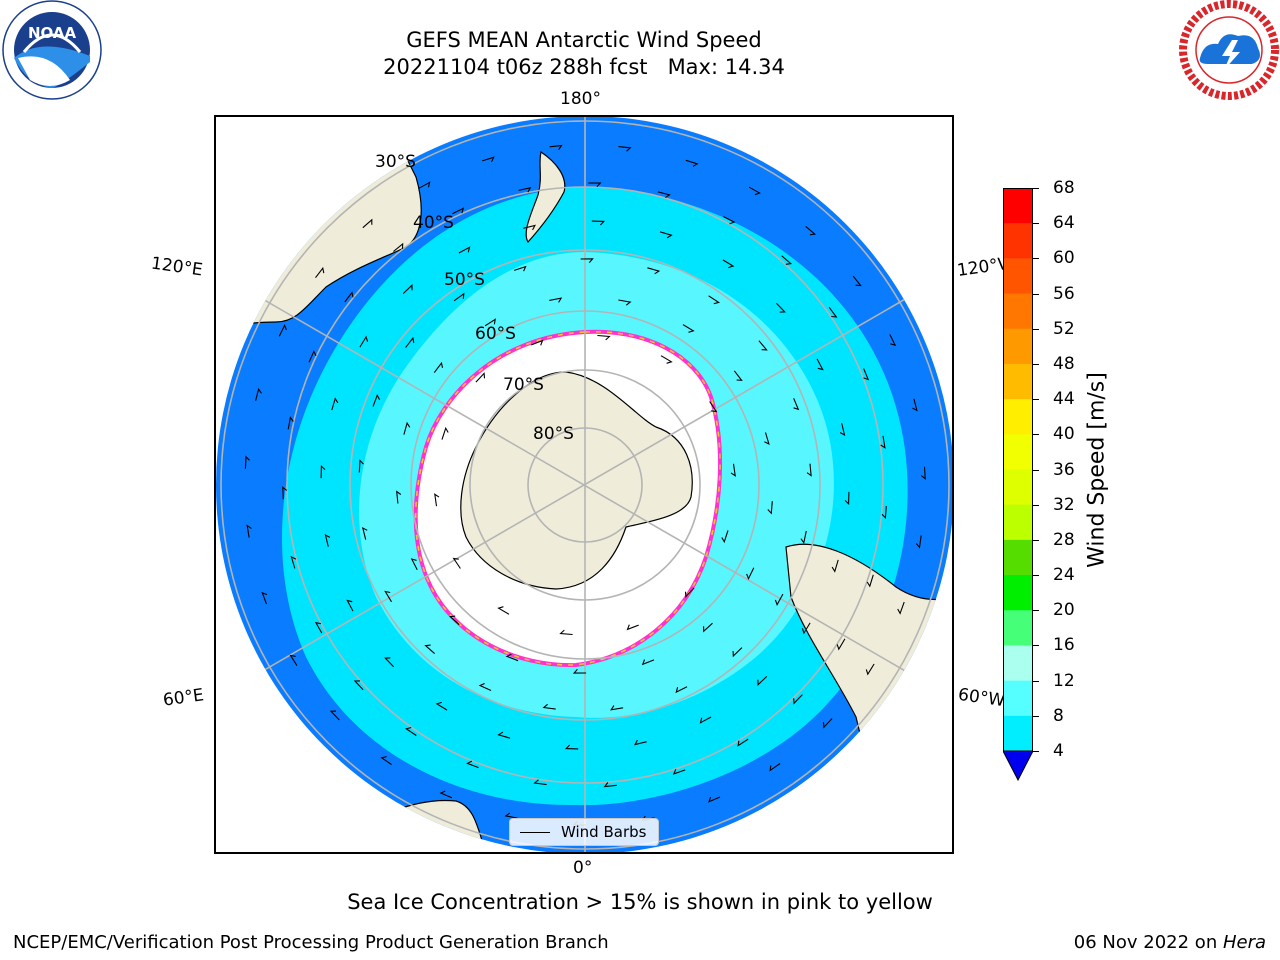 The height and width of the screenshot is (960, 1280). What do you see at coordinates (183, 698) in the screenshot?
I see `lon-label-60e: 60°E` at bounding box center [183, 698].